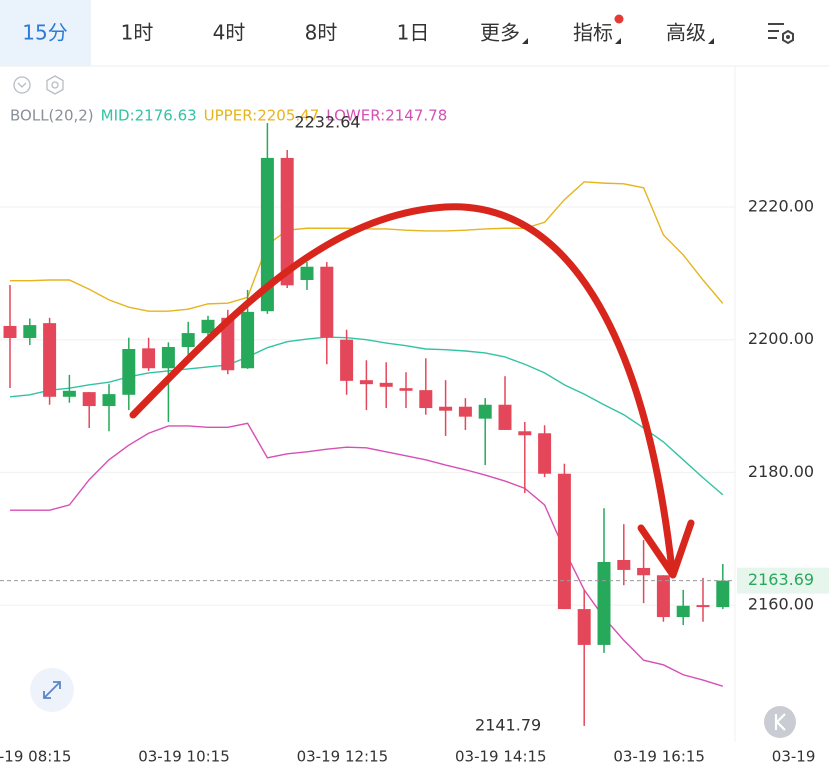 The width and height of the screenshot is (829, 766). What do you see at coordinates (55, 85) in the screenshot?
I see `indicator-settings-icon` at bounding box center [55, 85].